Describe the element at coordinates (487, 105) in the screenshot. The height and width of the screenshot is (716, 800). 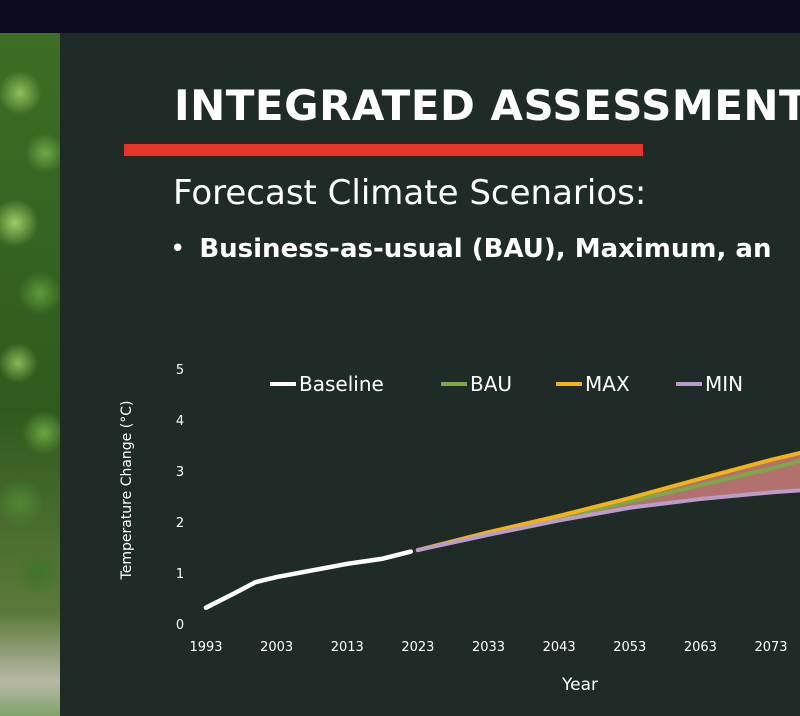
I see `slide-title: INTEGRATED ASSESSMENT` at that location.